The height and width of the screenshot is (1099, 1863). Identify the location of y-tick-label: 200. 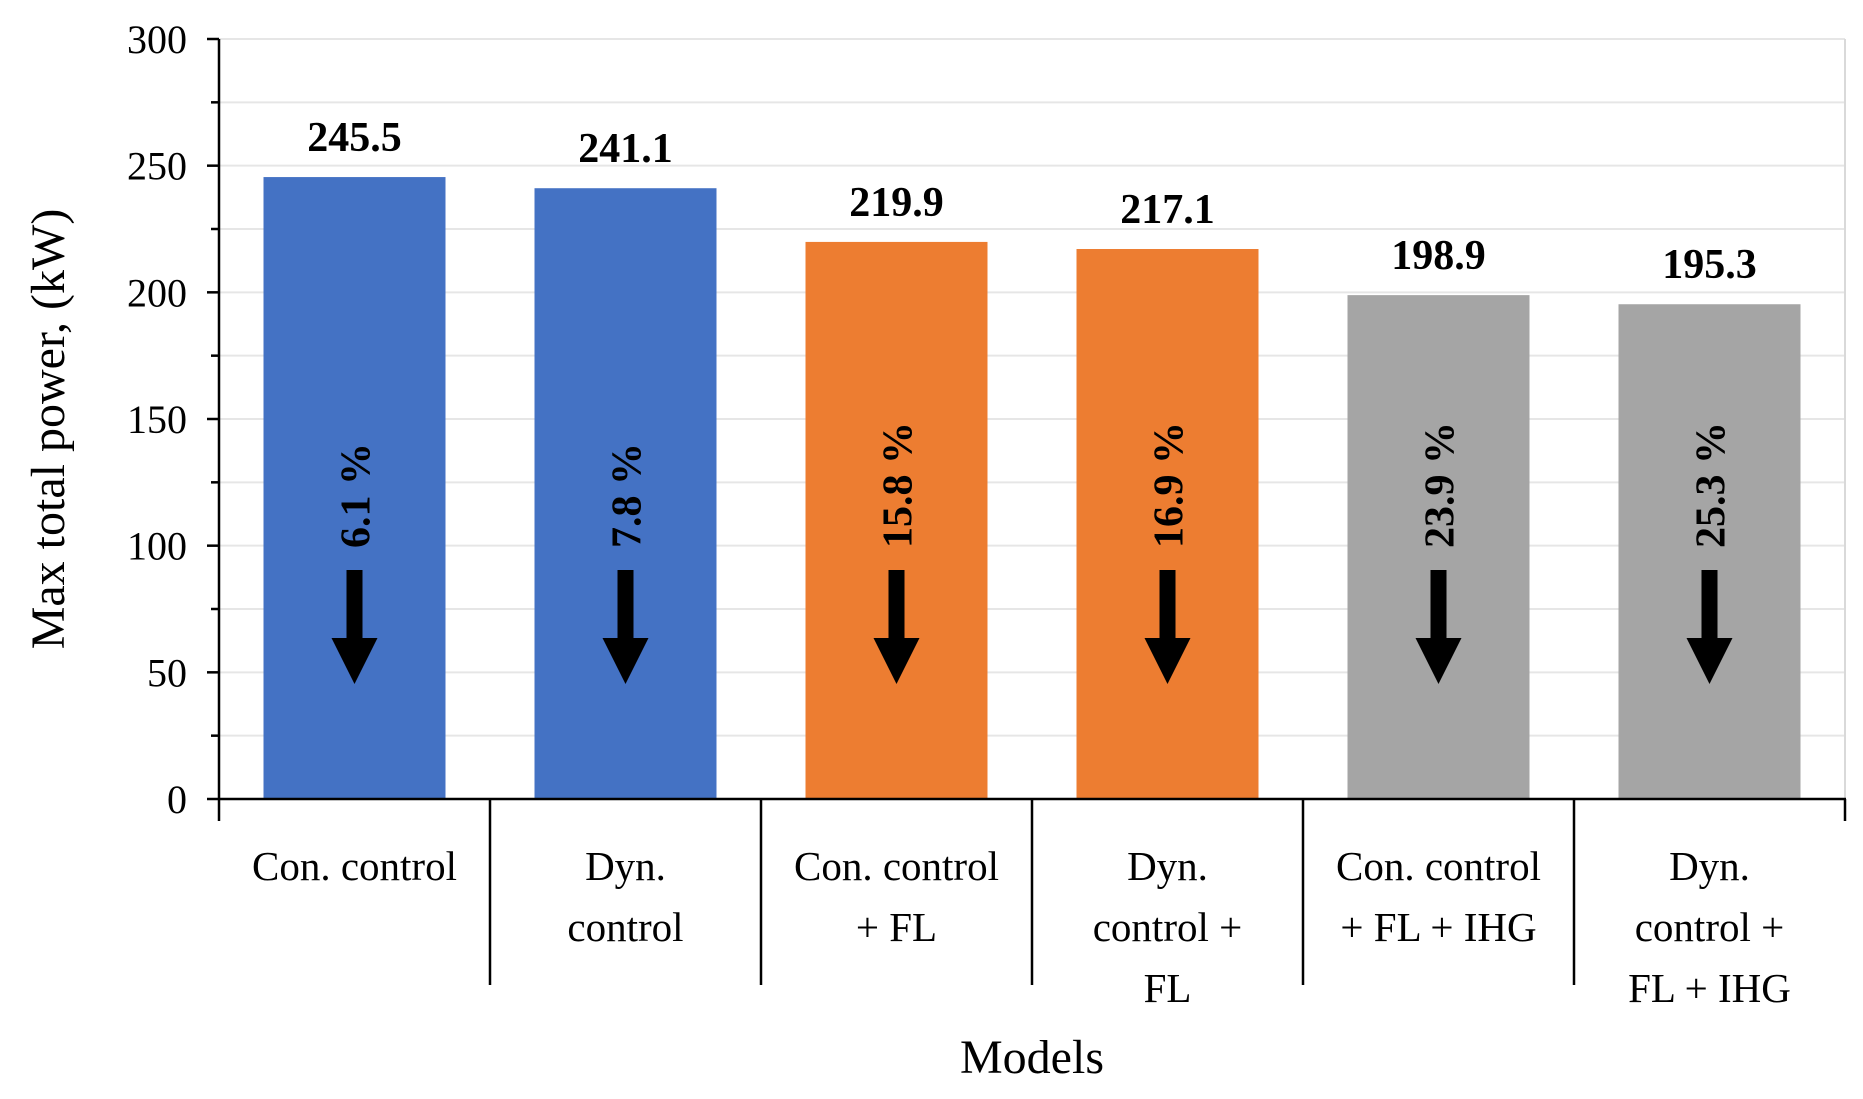
(157, 292).